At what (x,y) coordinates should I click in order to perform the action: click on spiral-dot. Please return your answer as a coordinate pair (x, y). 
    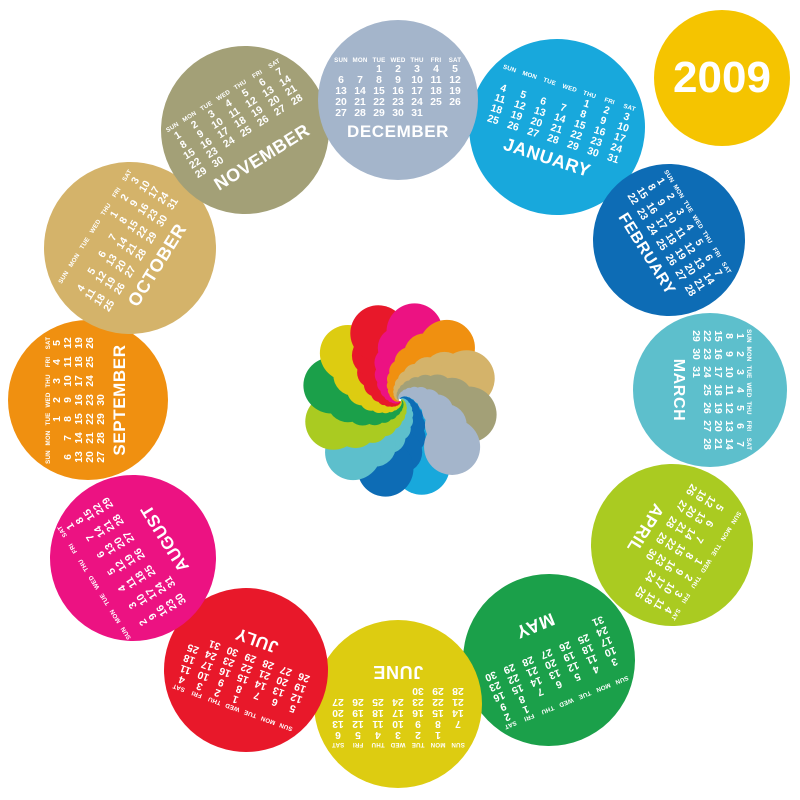
    Looking at the image, I should click on (452, 446).